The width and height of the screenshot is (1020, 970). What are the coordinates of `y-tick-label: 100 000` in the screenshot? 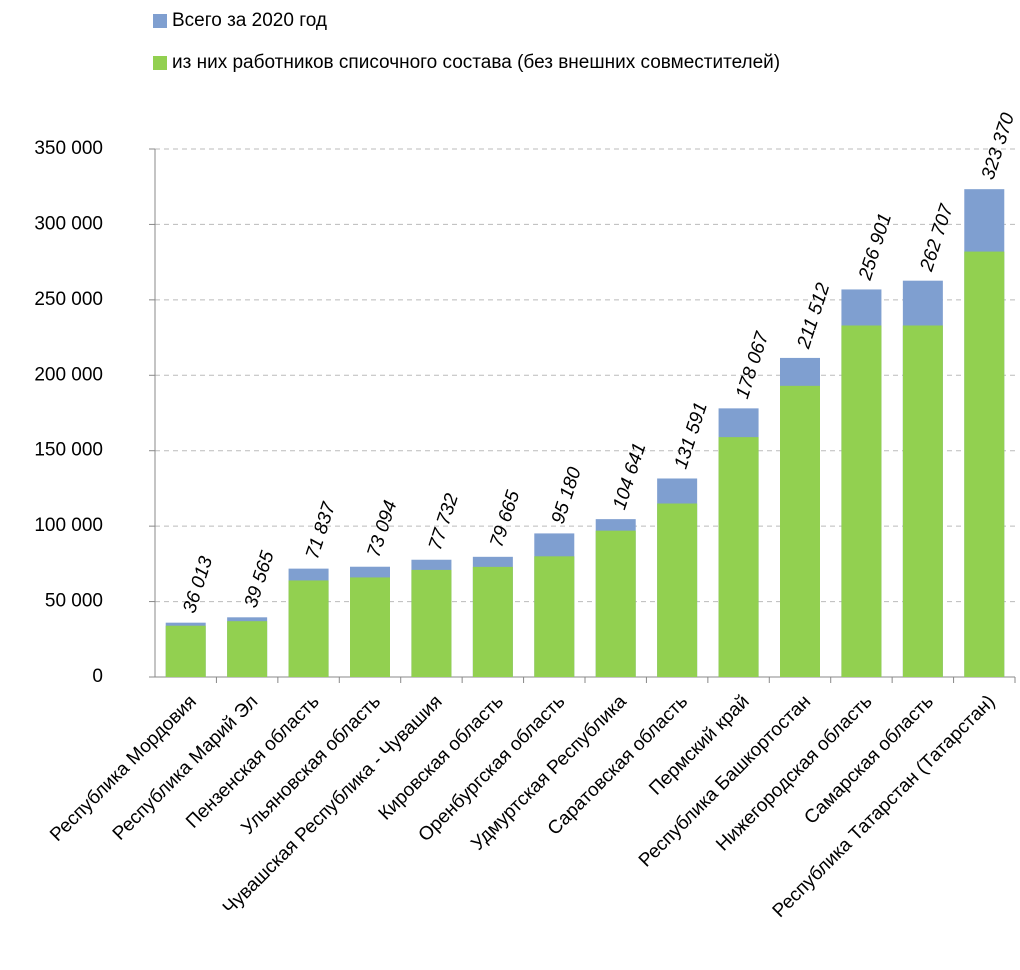 It's located at (68, 525).